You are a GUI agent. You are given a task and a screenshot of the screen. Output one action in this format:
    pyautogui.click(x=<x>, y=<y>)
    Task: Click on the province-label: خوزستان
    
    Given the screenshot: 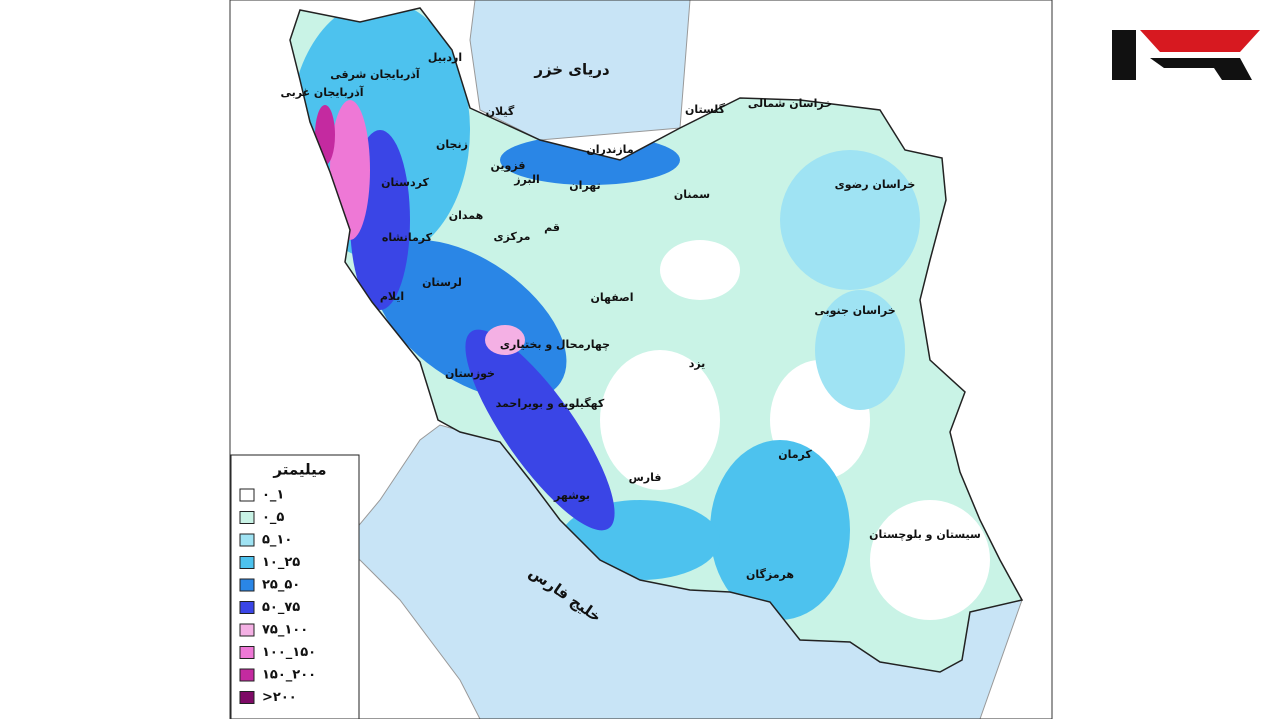 What is the action you would take?
    pyautogui.click(x=470, y=373)
    